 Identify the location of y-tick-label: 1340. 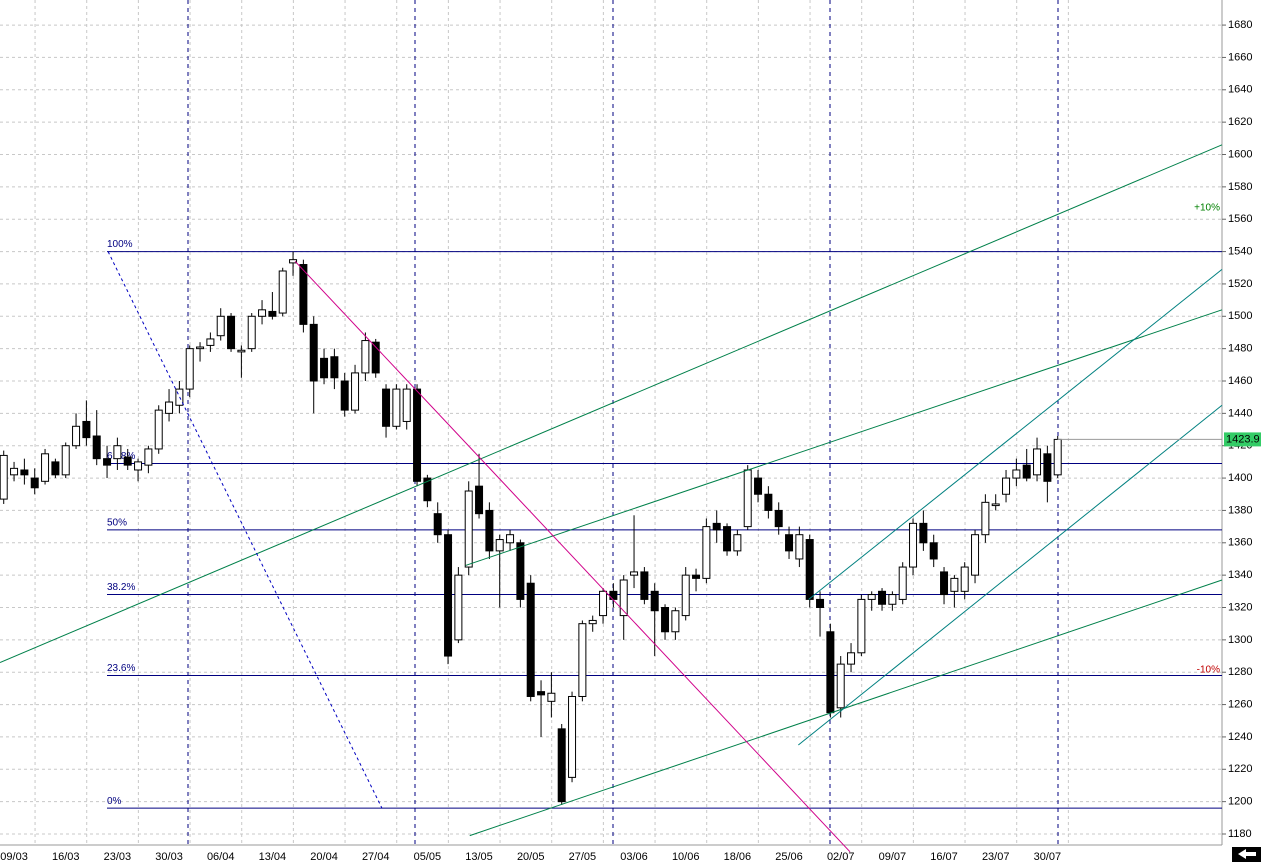
(1240, 575).